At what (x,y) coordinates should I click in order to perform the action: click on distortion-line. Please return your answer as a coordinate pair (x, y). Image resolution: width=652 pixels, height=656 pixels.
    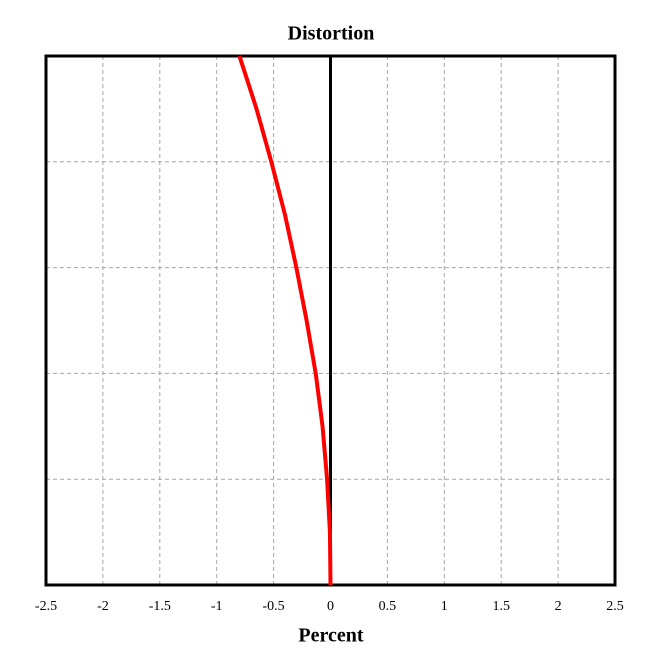
    Looking at the image, I should click on (285, 320).